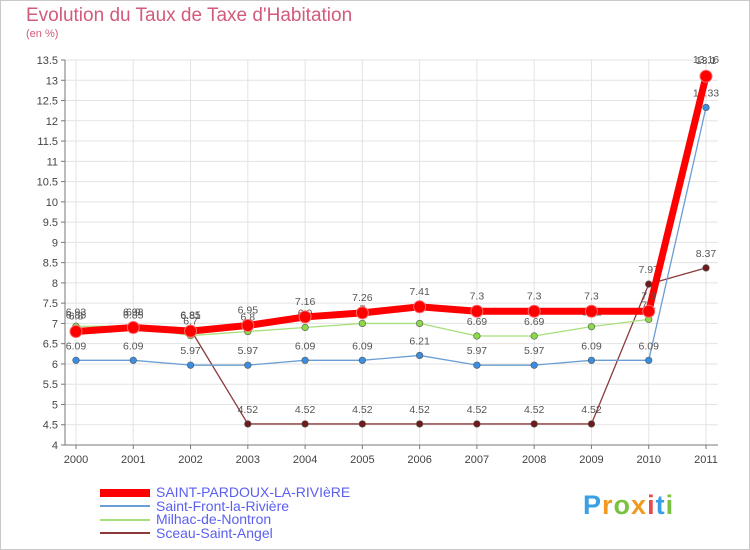 This screenshot has height=550, width=750. I want to click on x-tick-label: 2003, so click(248, 460).